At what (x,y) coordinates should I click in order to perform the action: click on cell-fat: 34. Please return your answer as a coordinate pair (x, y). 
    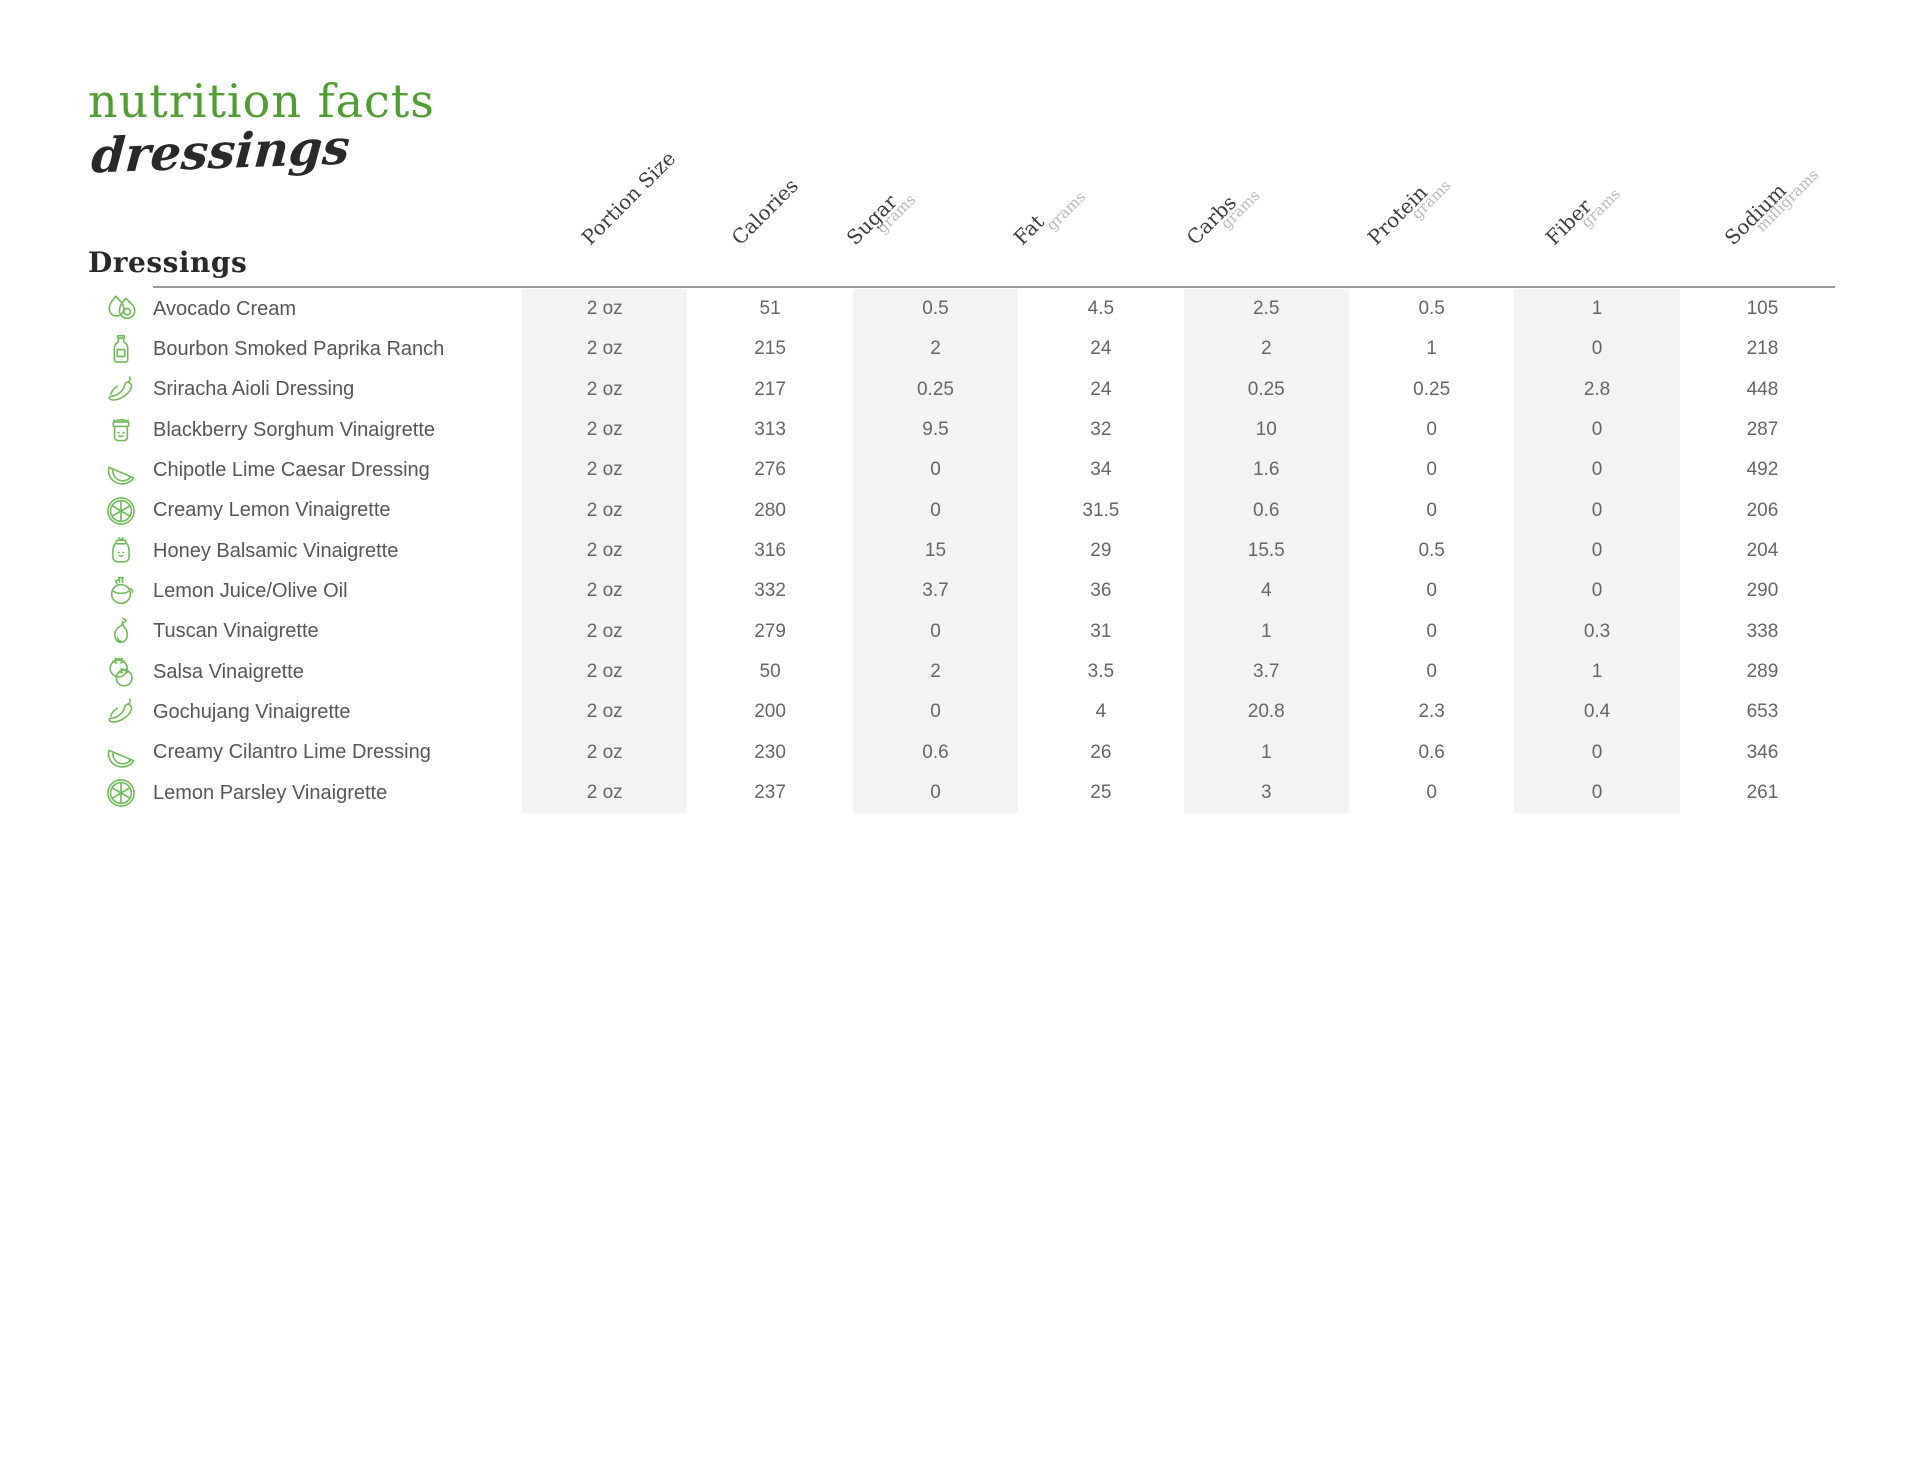
    Looking at the image, I should click on (1101, 470).